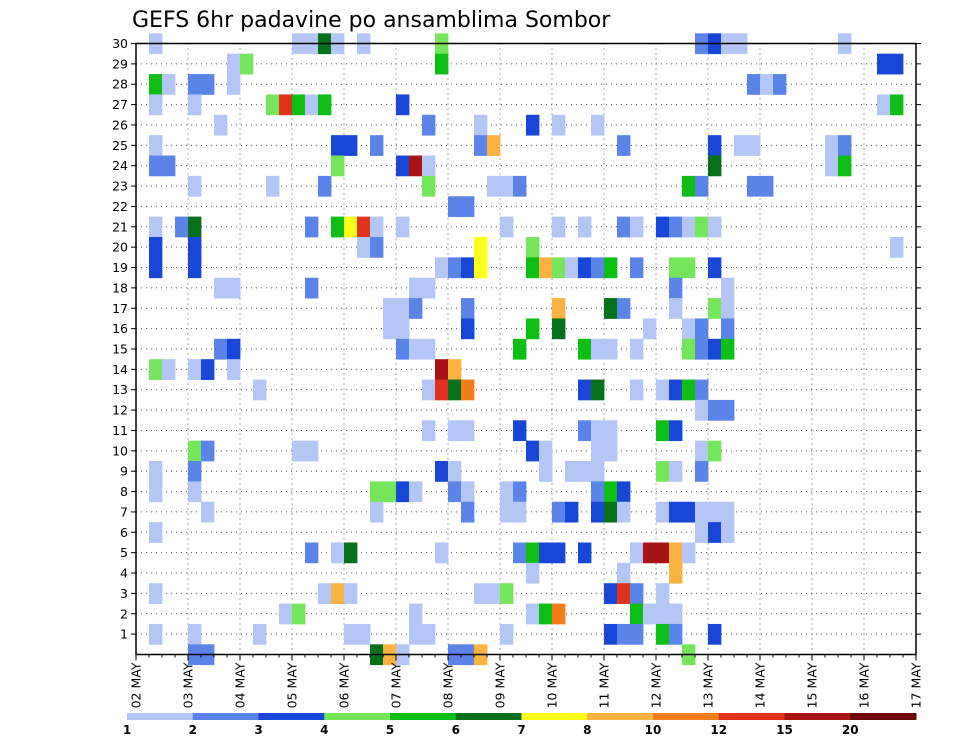  Describe the element at coordinates (120, 84) in the screenshot. I see `y-tick-label: 28` at that location.